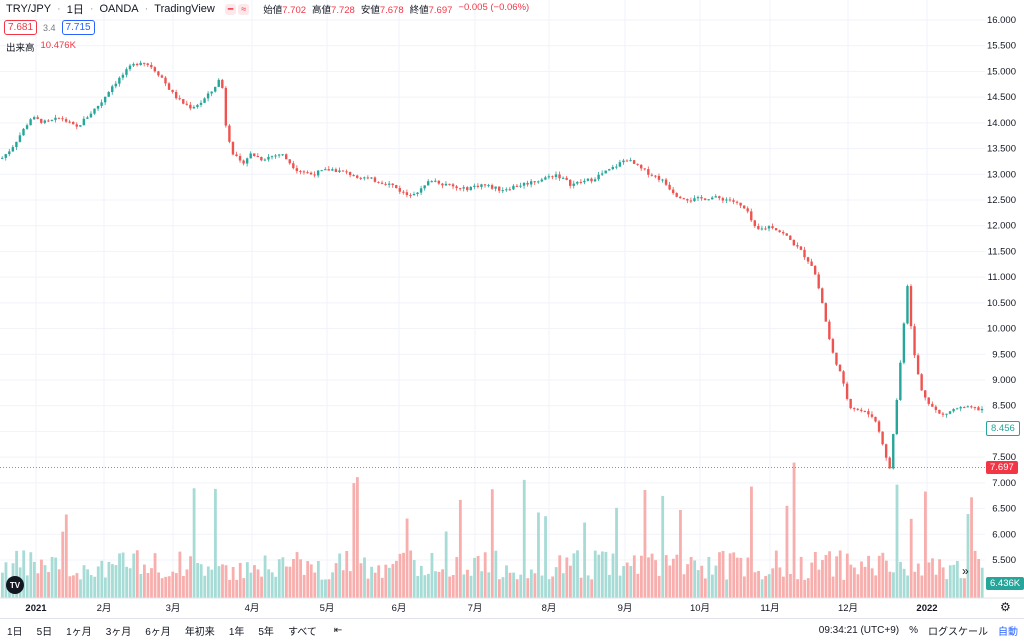 This screenshot has height=641, width=1024. I want to click on high-value: 7.728, so click(343, 10).